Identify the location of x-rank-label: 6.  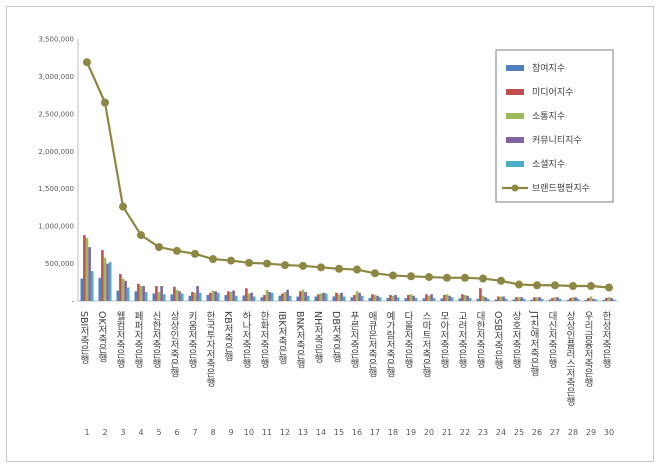
(176, 432).